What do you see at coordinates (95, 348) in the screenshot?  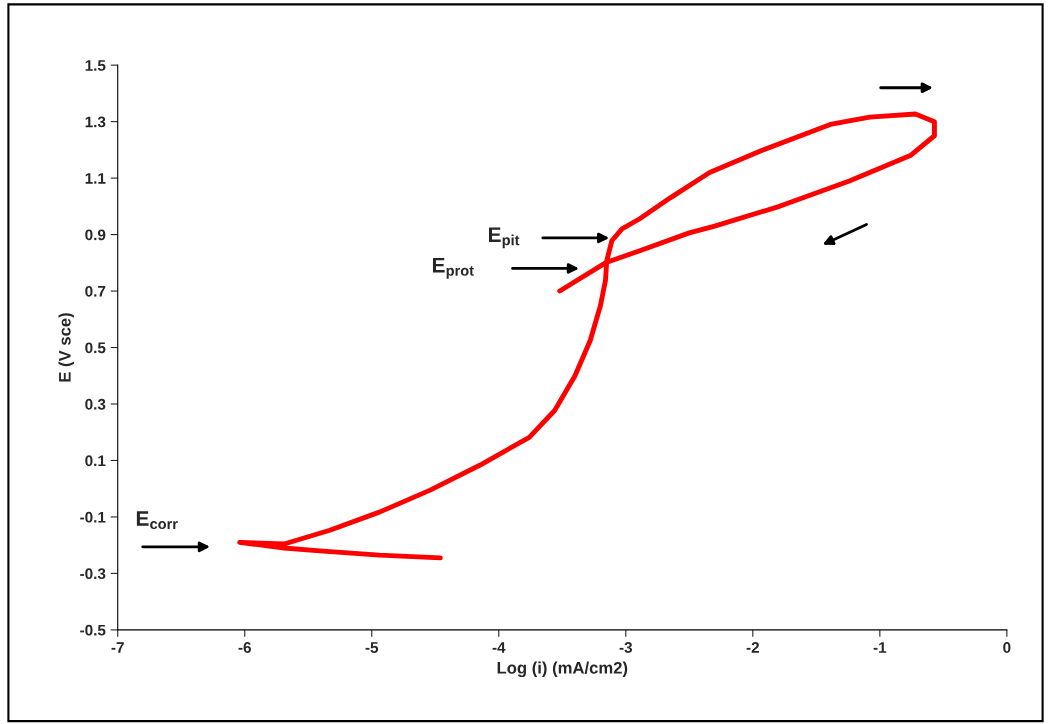 I see `y-tick-label: 0.5` at bounding box center [95, 348].